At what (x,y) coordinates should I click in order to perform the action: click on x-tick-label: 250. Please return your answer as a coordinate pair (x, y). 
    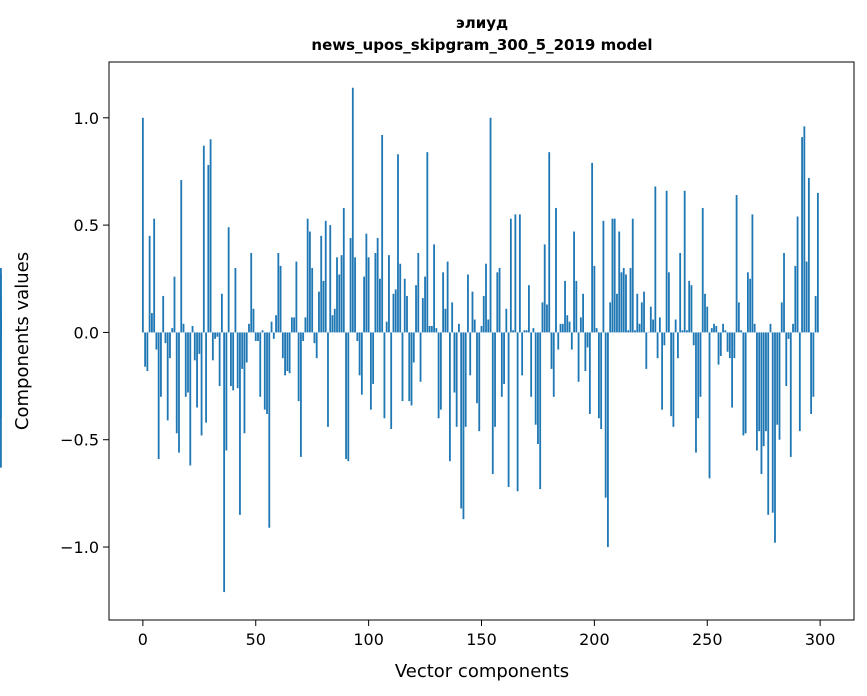
    Looking at the image, I should click on (707, 639).